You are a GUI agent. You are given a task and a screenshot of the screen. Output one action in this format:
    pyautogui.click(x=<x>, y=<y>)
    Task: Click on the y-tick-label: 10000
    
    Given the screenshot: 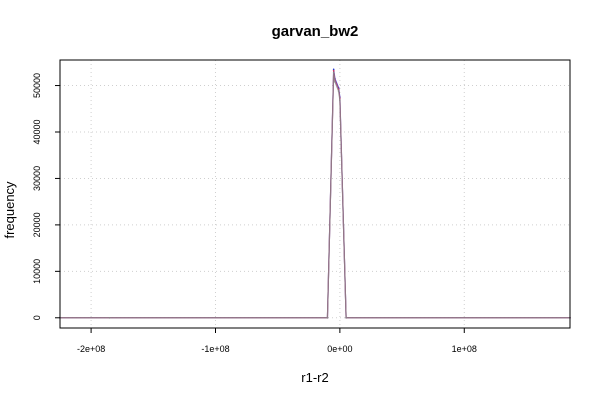 What is the action you would take?
    pyautogui.click(x=37, y=271)
    